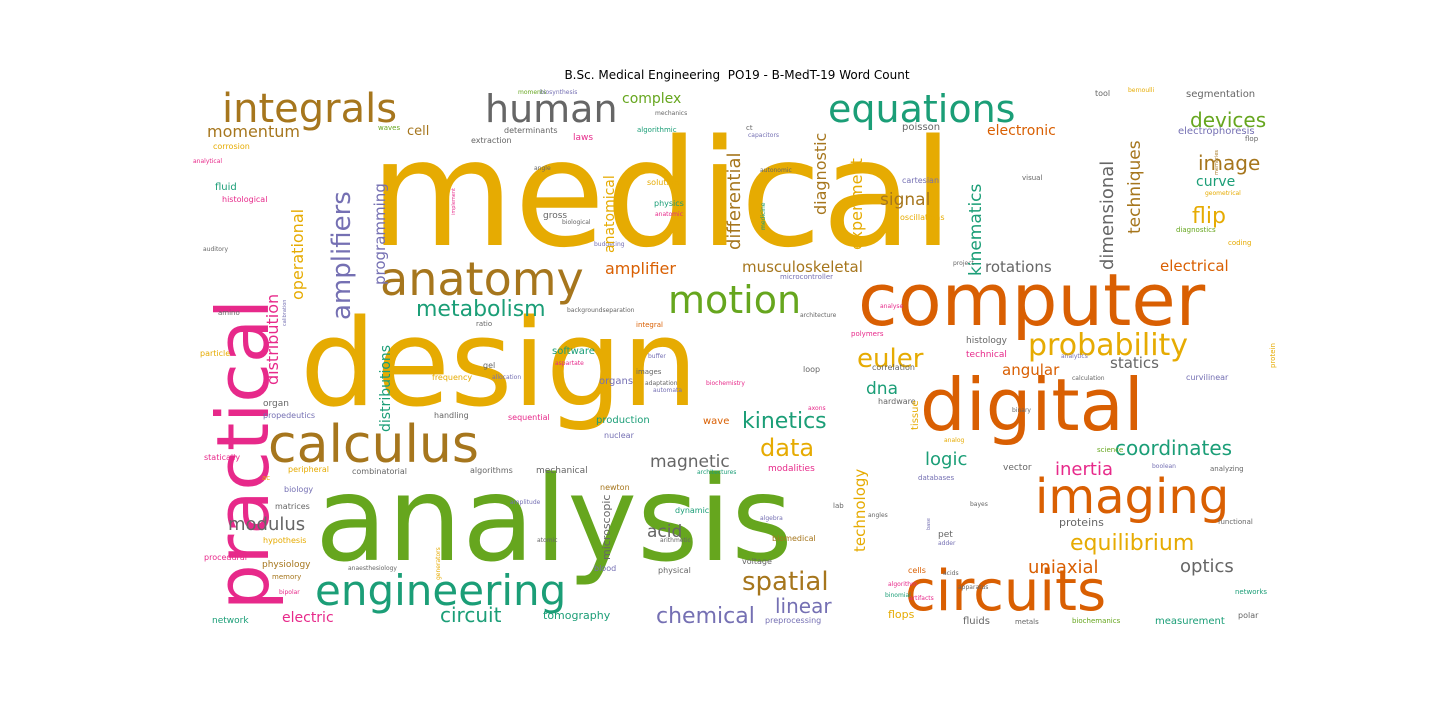 The height and width of the screenshot is (720, 1440). Describe the element at coordinates (506, 377) in the screenshot. I see `word-allocation: allocation` at that location.